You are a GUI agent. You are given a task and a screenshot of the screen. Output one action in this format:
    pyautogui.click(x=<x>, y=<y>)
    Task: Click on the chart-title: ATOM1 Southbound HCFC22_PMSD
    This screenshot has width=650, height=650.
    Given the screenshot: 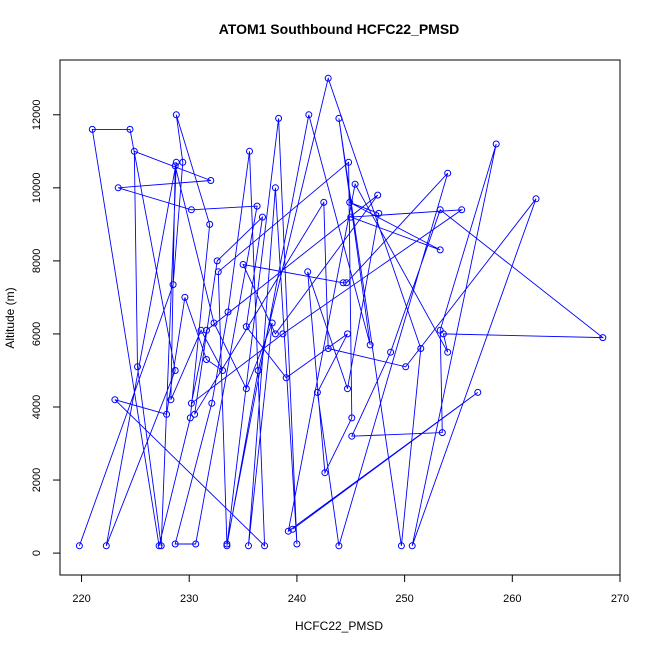 What is the action you would take?
    pyautogui.click(x=339, y=29)
    